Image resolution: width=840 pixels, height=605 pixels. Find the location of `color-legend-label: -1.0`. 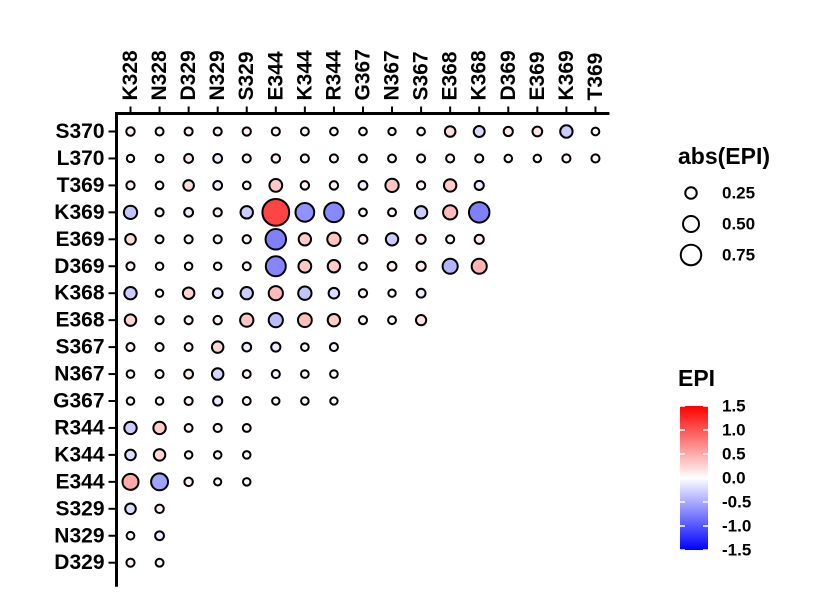

color-legend-label: -1.0 is located at coordinates (736, 526).